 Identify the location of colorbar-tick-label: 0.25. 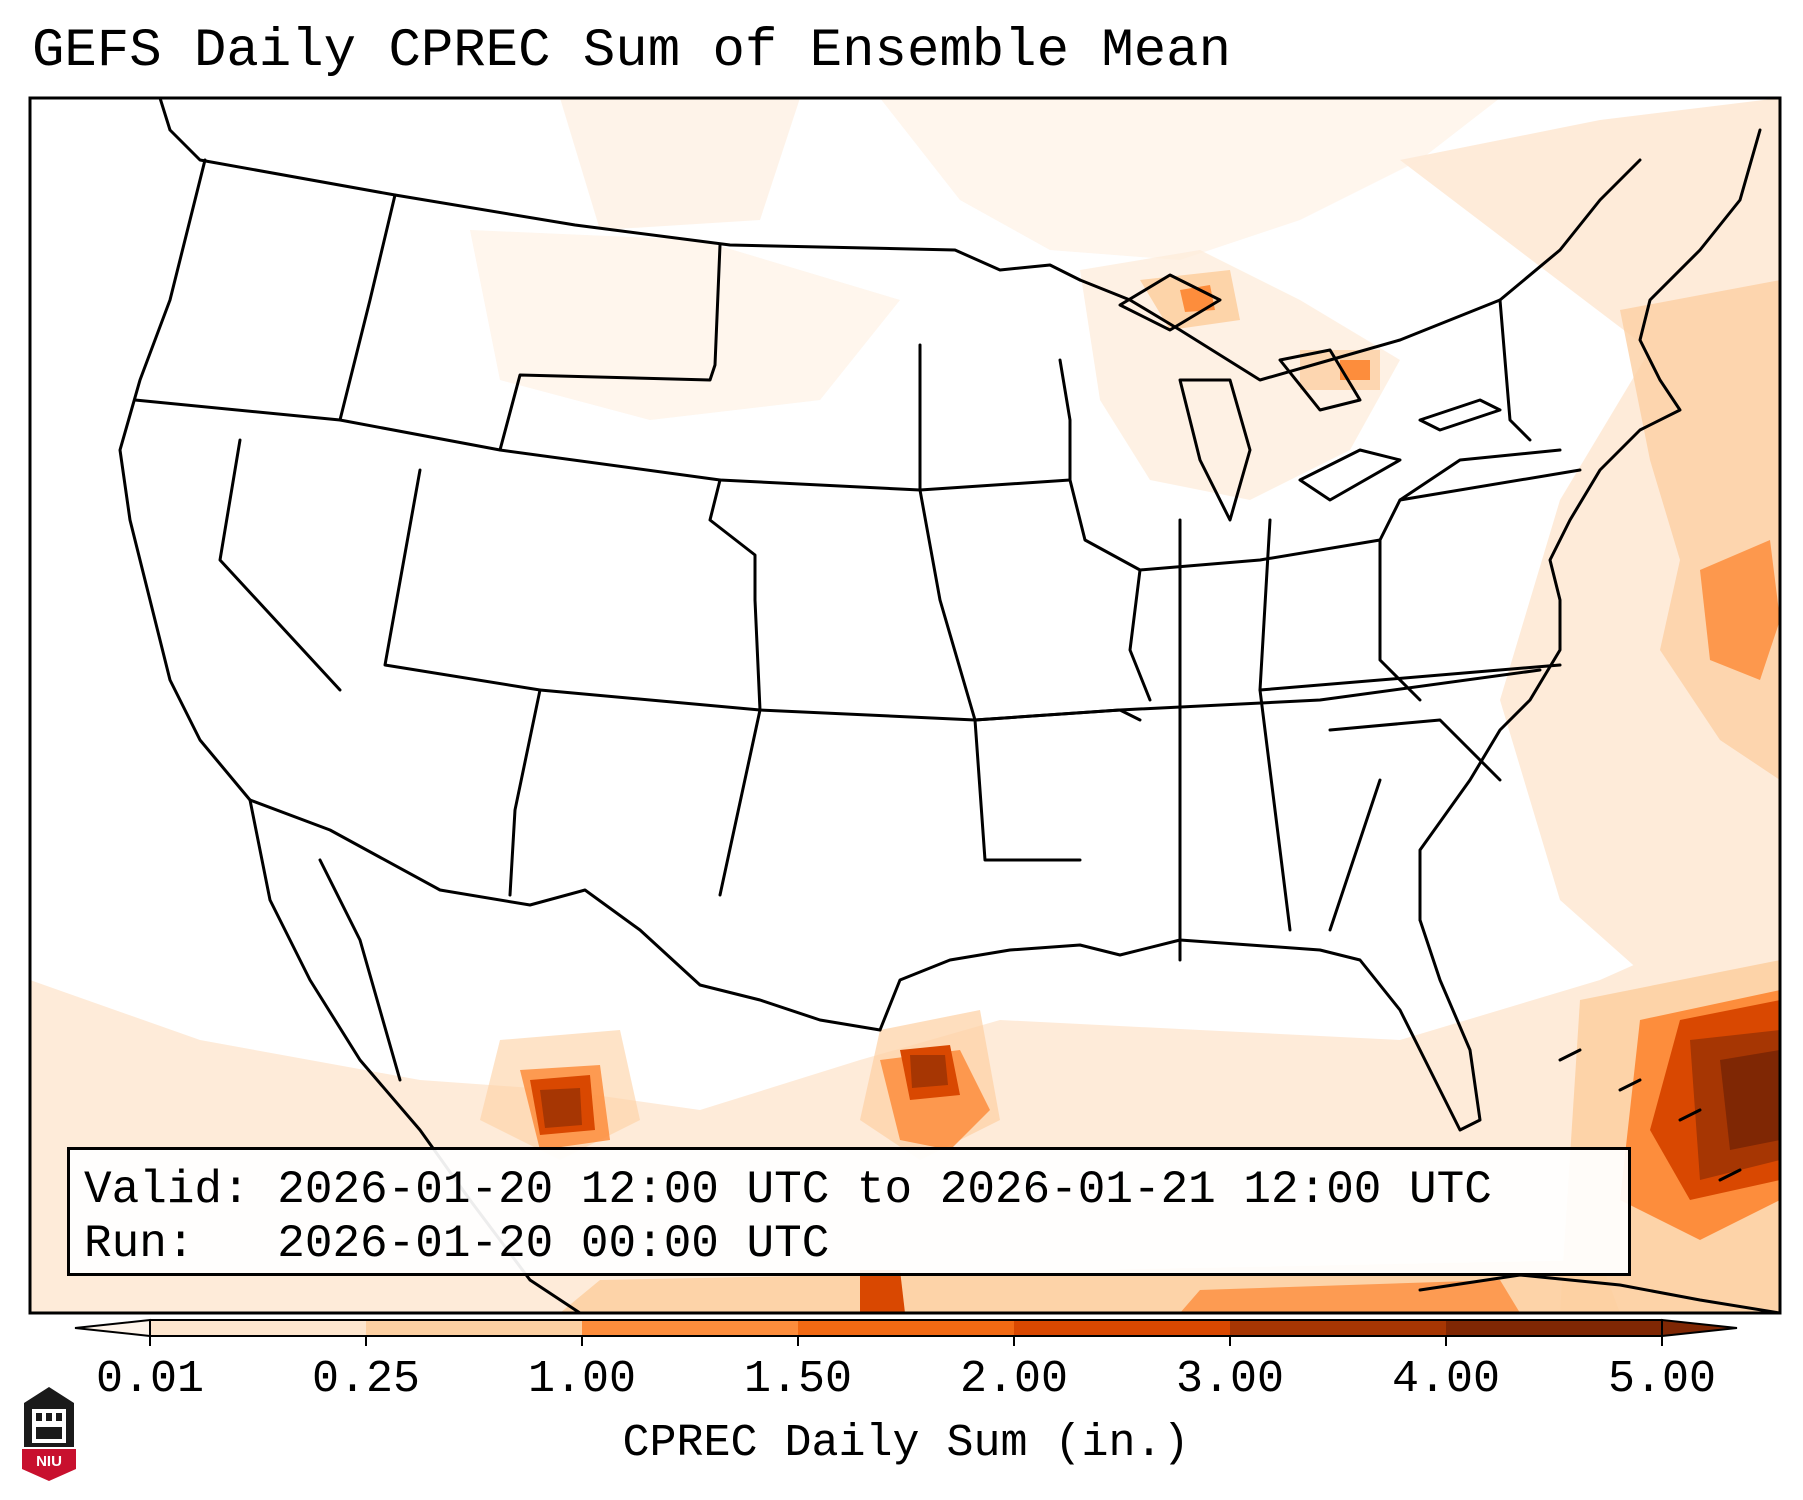
(366, 1379).